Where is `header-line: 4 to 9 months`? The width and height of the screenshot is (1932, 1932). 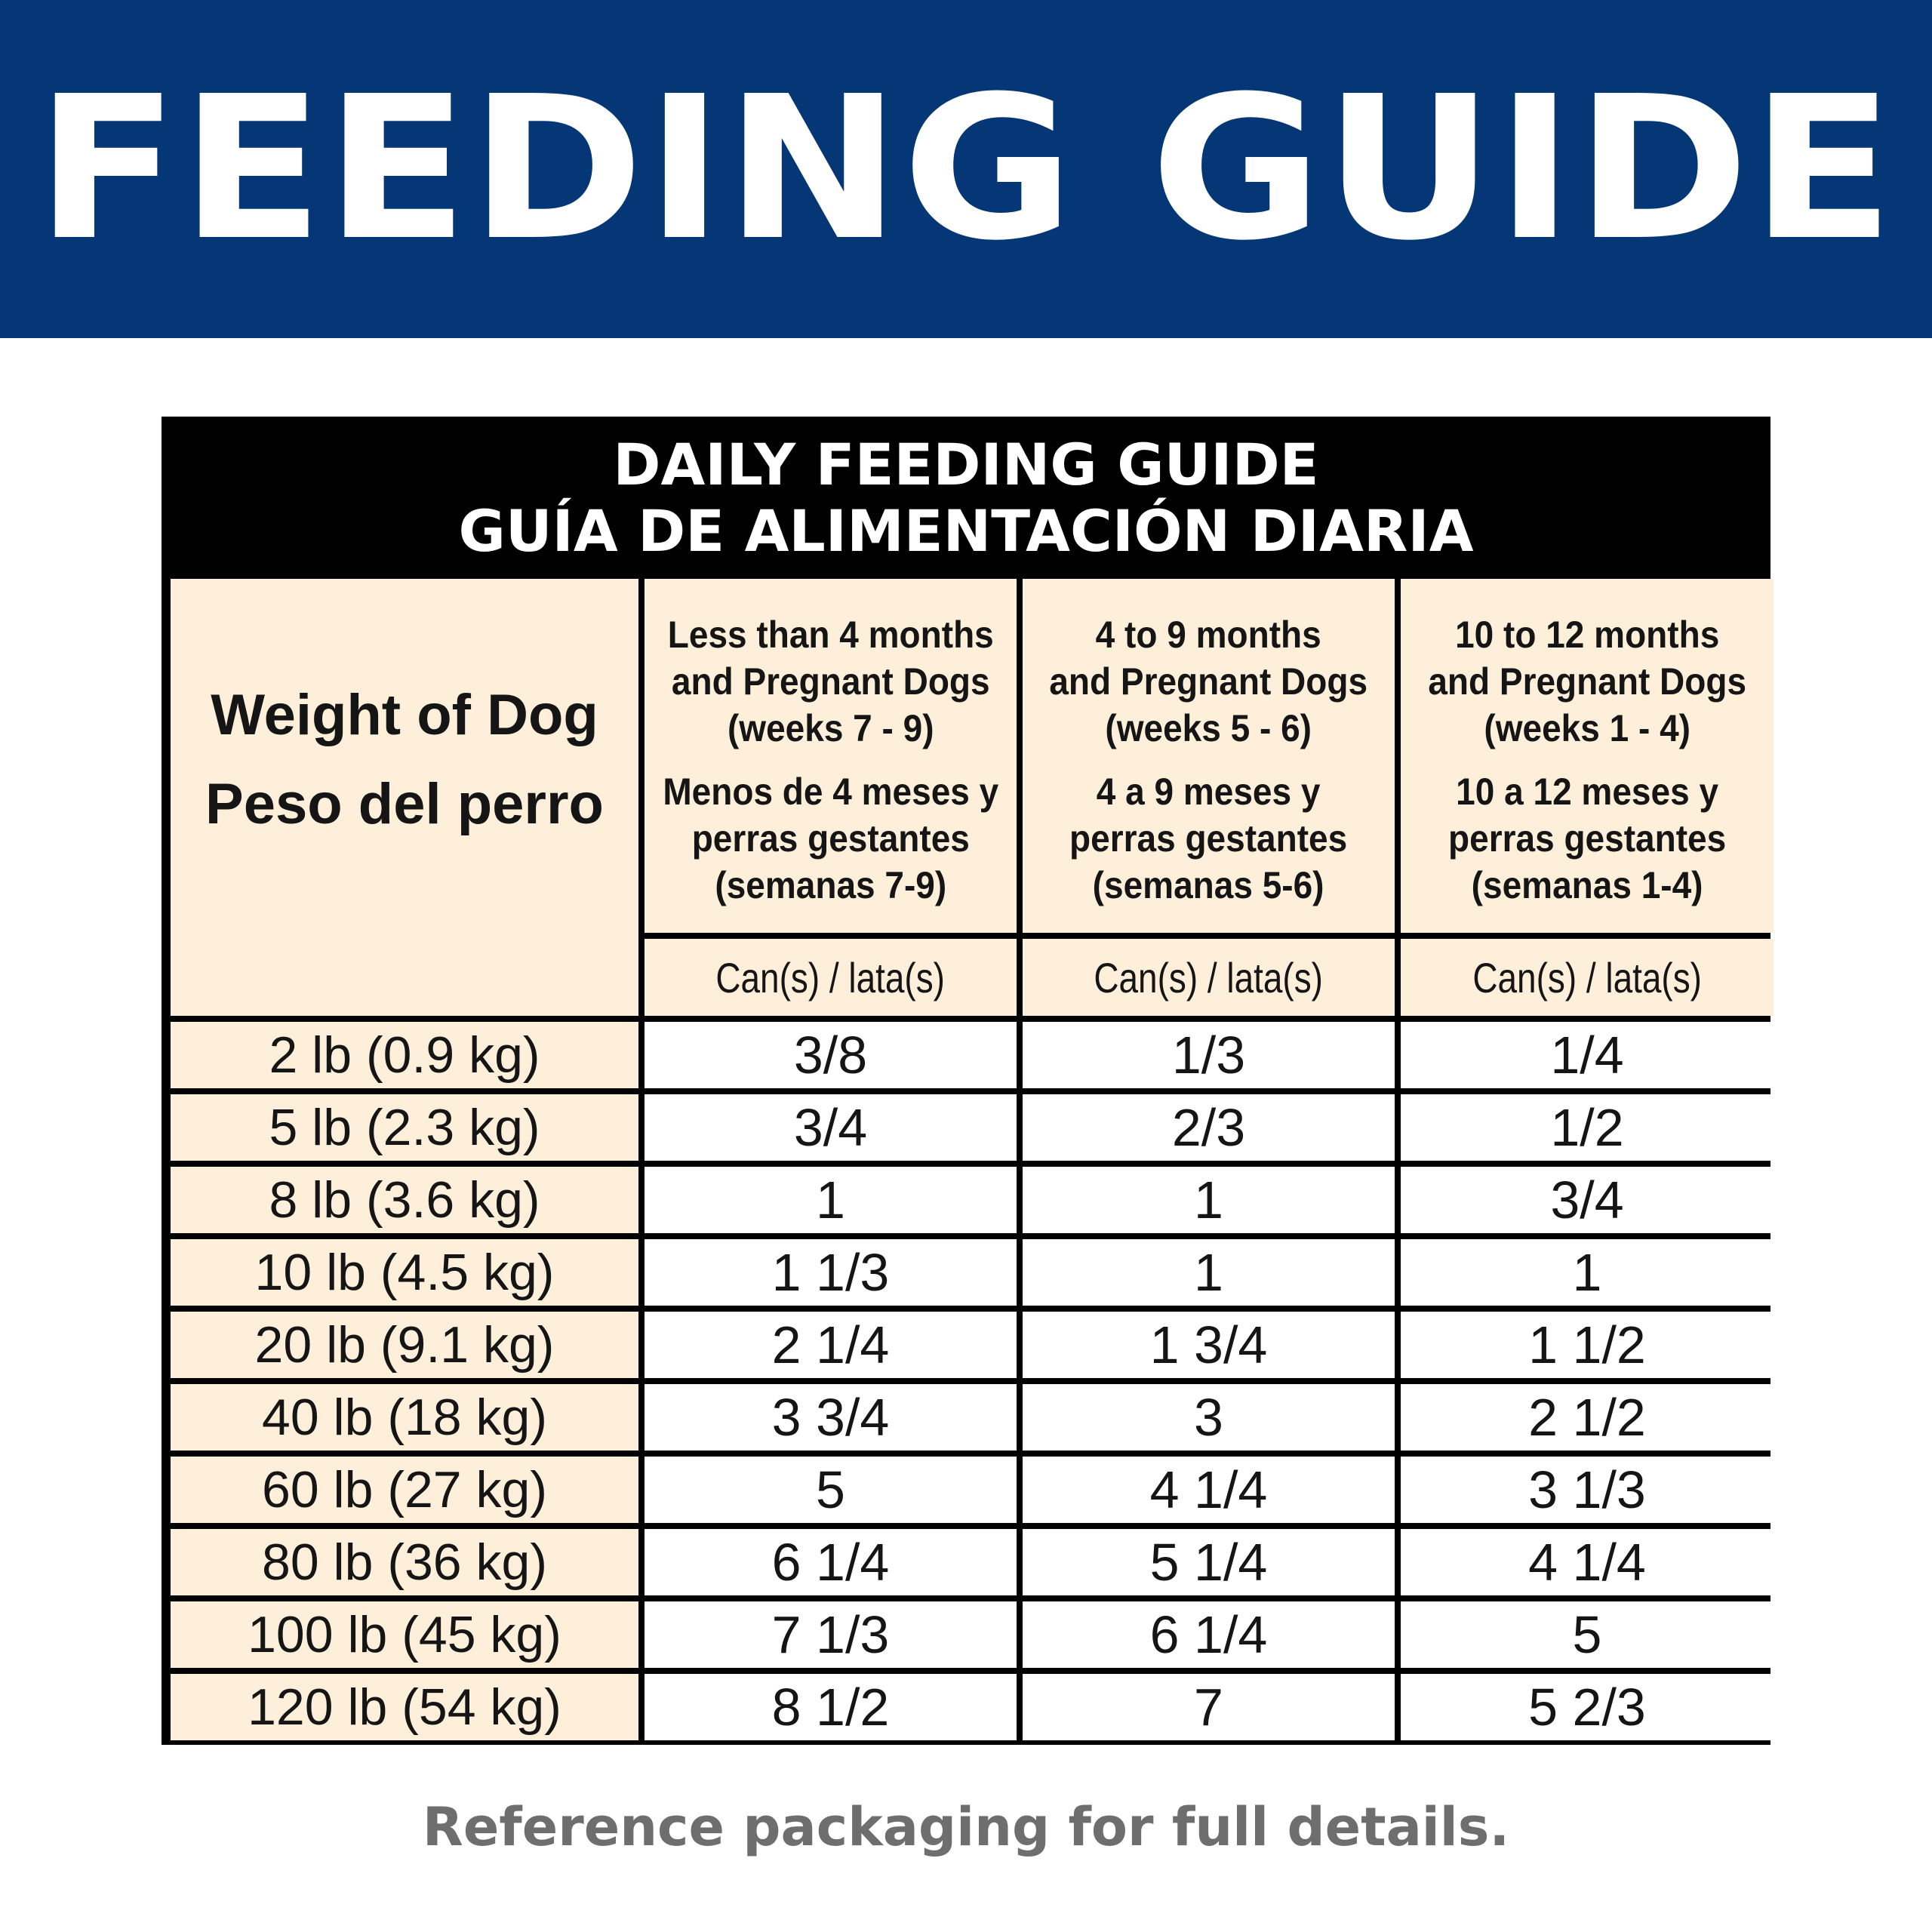 header-line: 4 to 9 months is located at coordinates (1208, 634).